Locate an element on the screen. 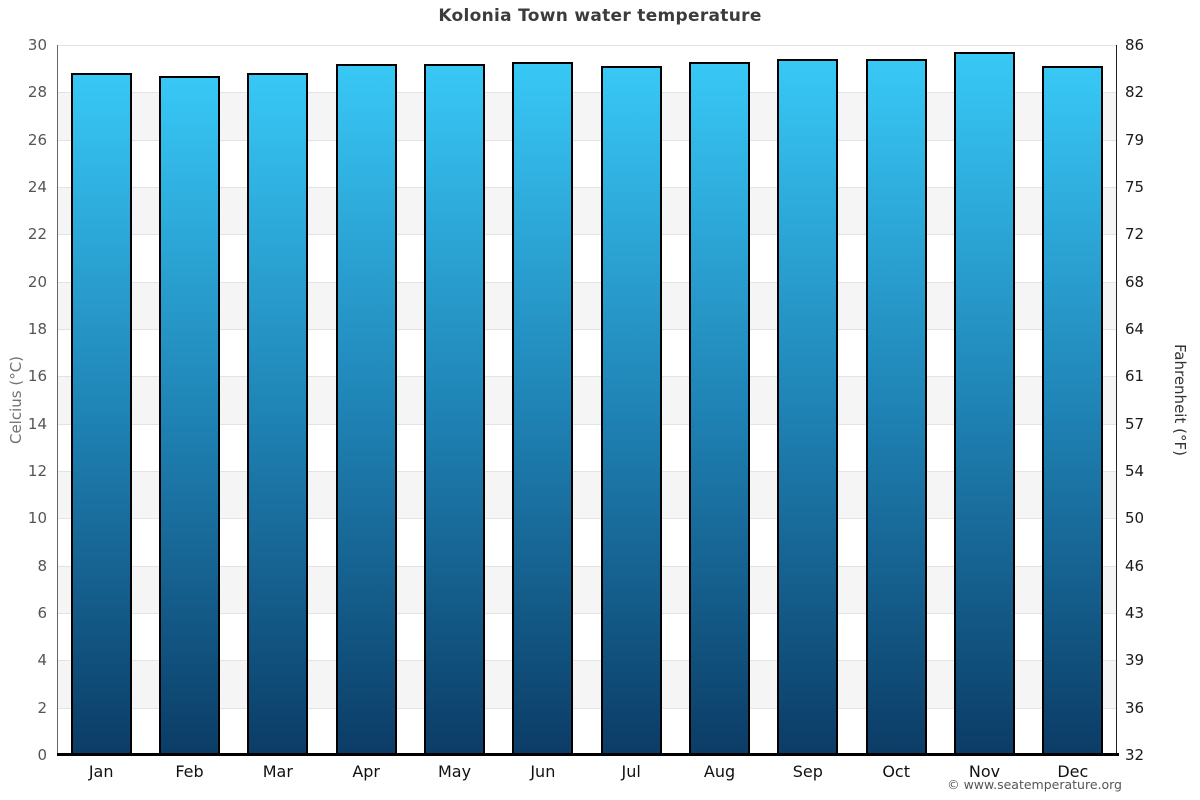  celsius-tick-label: 20 is located at coordinates (37, 281).